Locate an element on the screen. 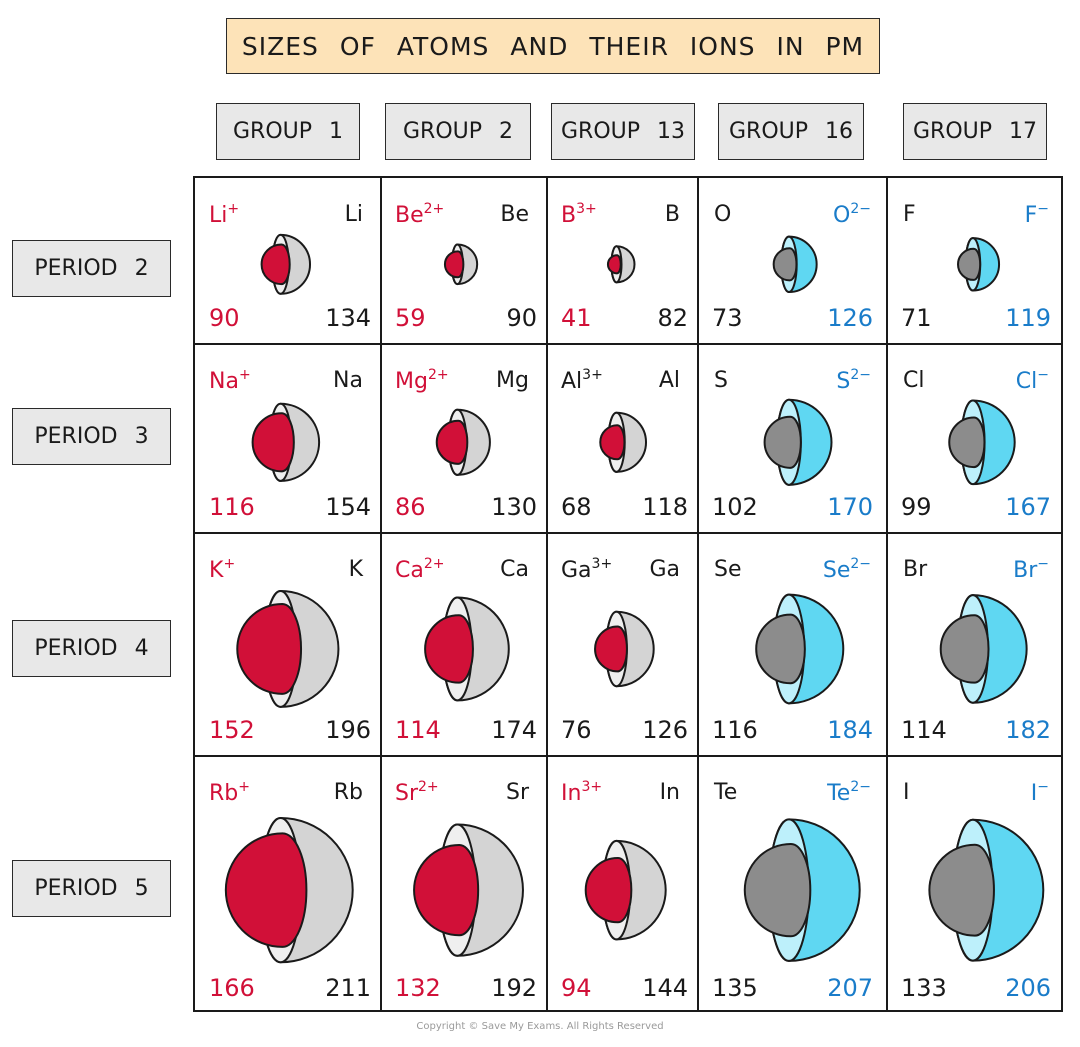  cell-li: Li+ Li 90 134 is located at coordinates (288, 261).